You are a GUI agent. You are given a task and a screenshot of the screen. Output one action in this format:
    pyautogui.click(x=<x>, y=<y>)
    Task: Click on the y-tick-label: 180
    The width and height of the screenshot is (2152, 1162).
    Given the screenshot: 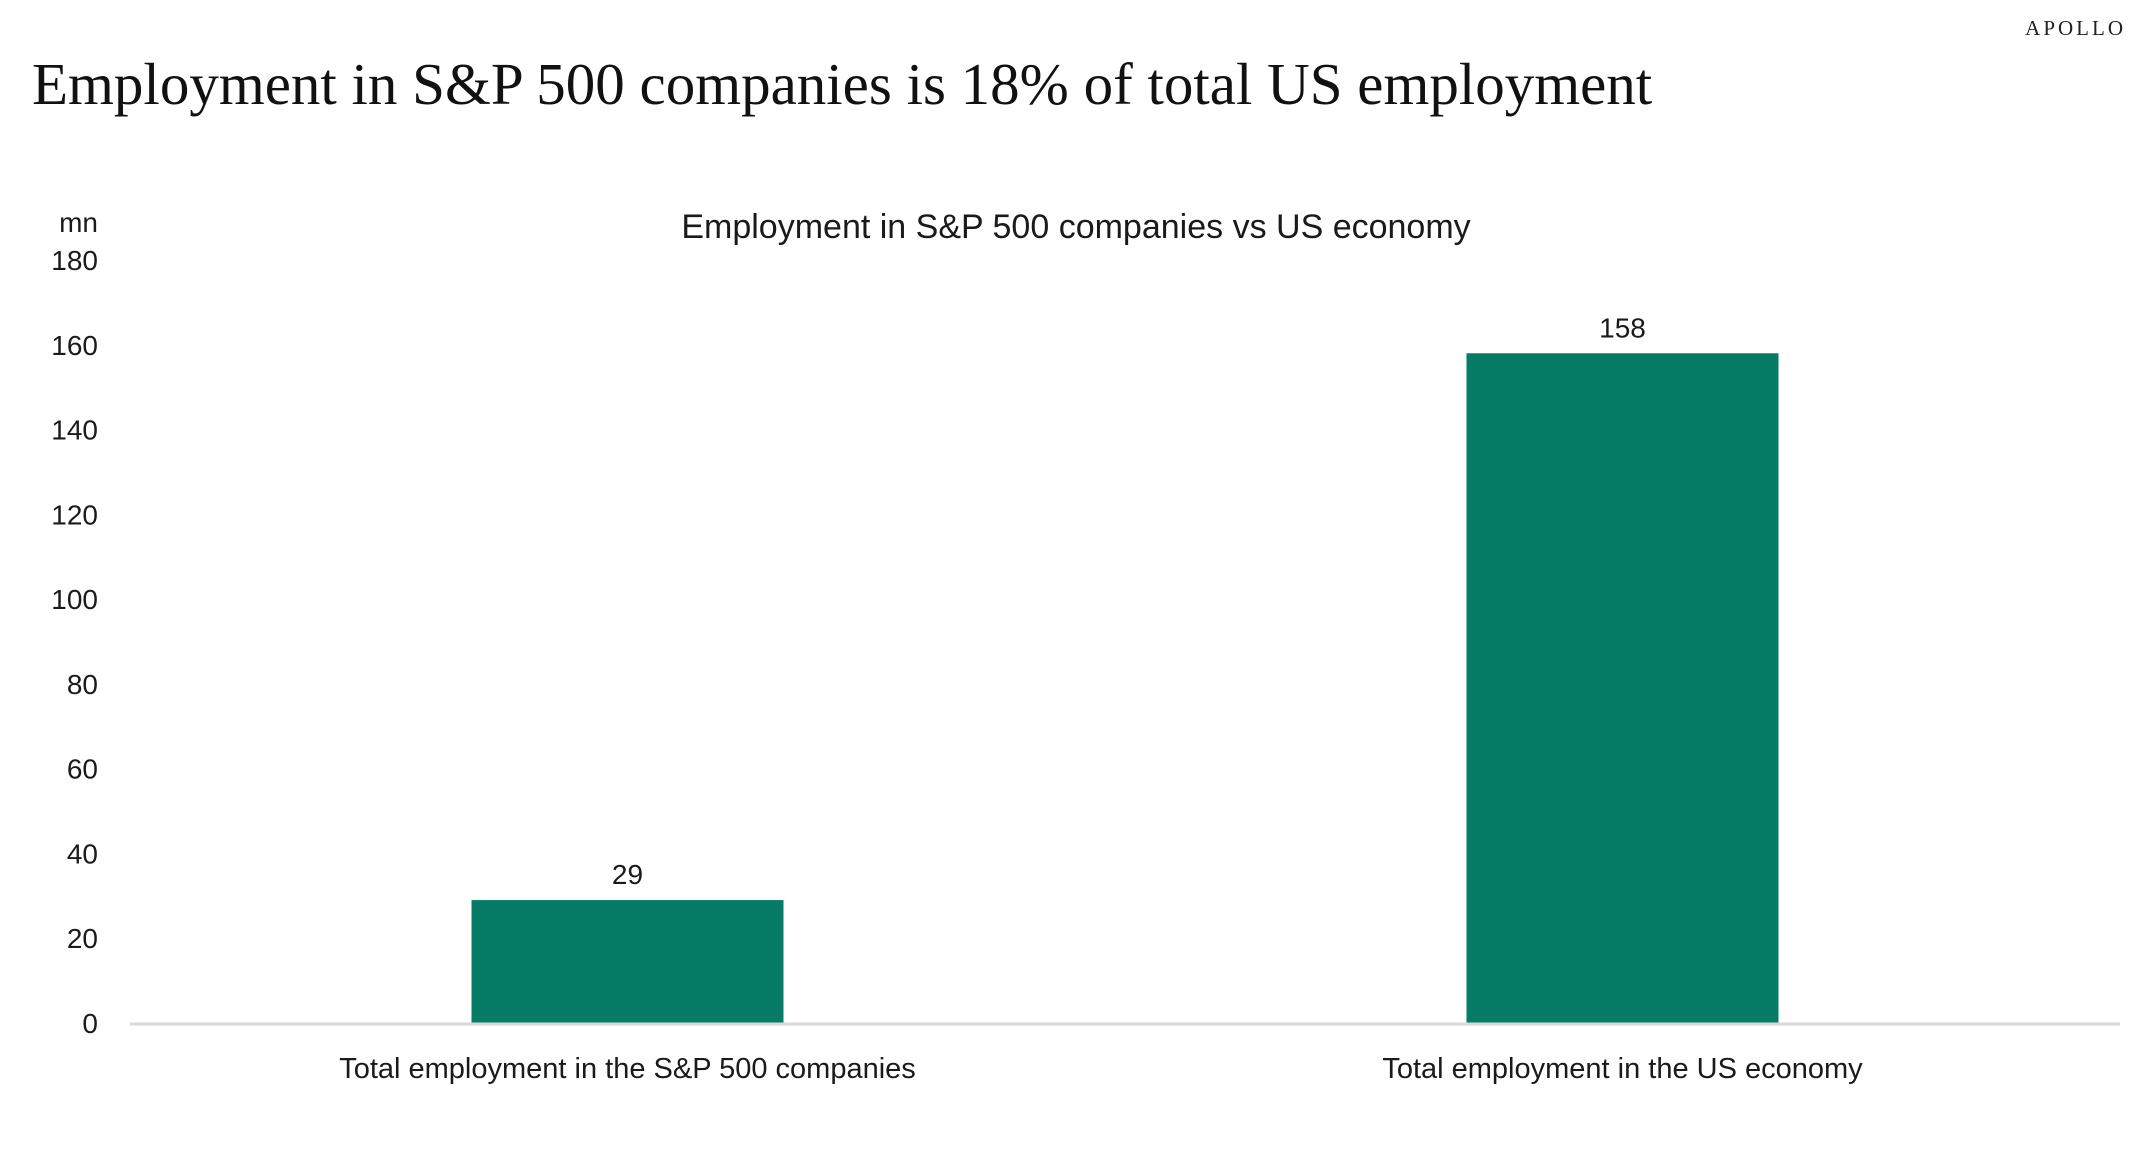 What is the action you would take?
    pyautogui.click(x=74, y=260)
    